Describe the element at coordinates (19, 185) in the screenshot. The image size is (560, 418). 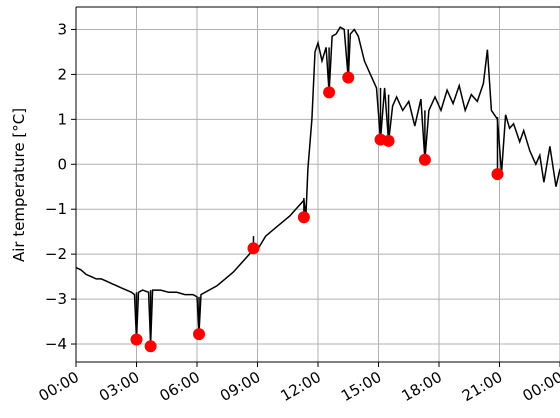
I see `y-axis-label: Air temperature [°C]` at that location.